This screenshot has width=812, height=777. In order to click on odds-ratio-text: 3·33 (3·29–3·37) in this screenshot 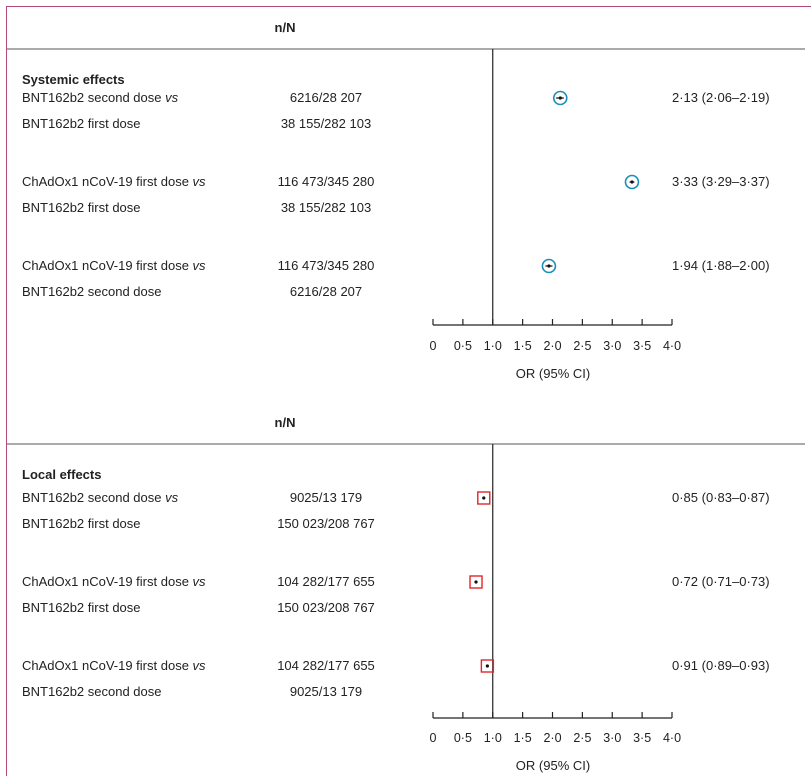, I will do `click(721, 181)`.